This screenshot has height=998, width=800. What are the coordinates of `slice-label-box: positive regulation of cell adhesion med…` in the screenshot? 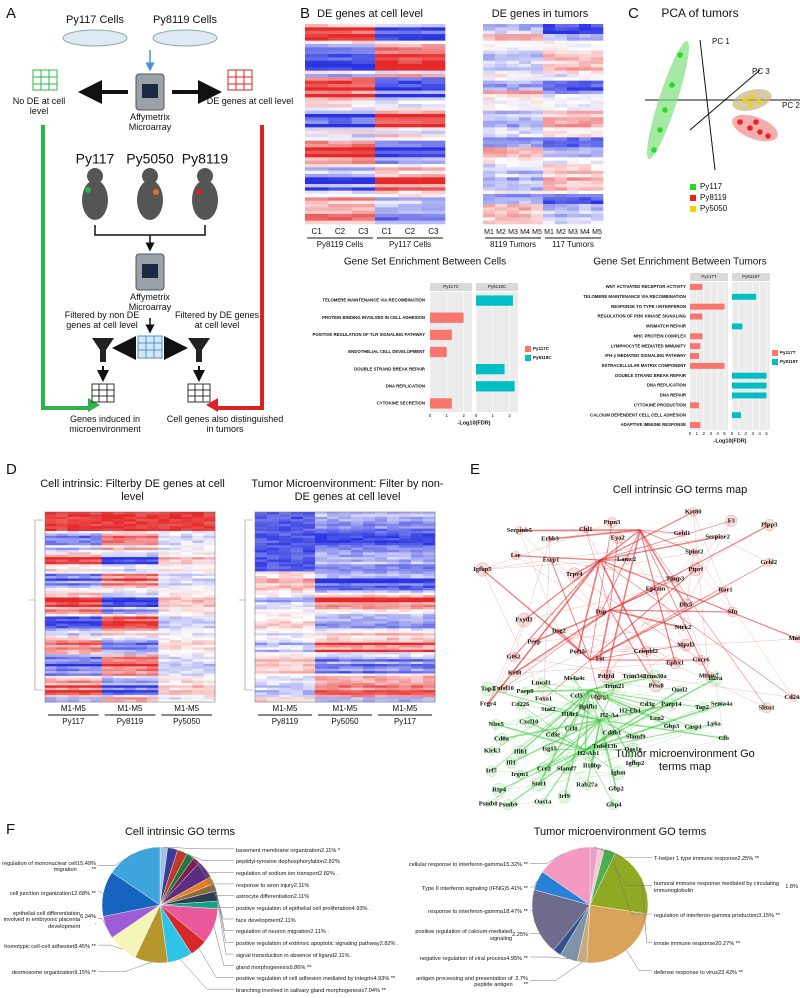 It's located at (318, 980).